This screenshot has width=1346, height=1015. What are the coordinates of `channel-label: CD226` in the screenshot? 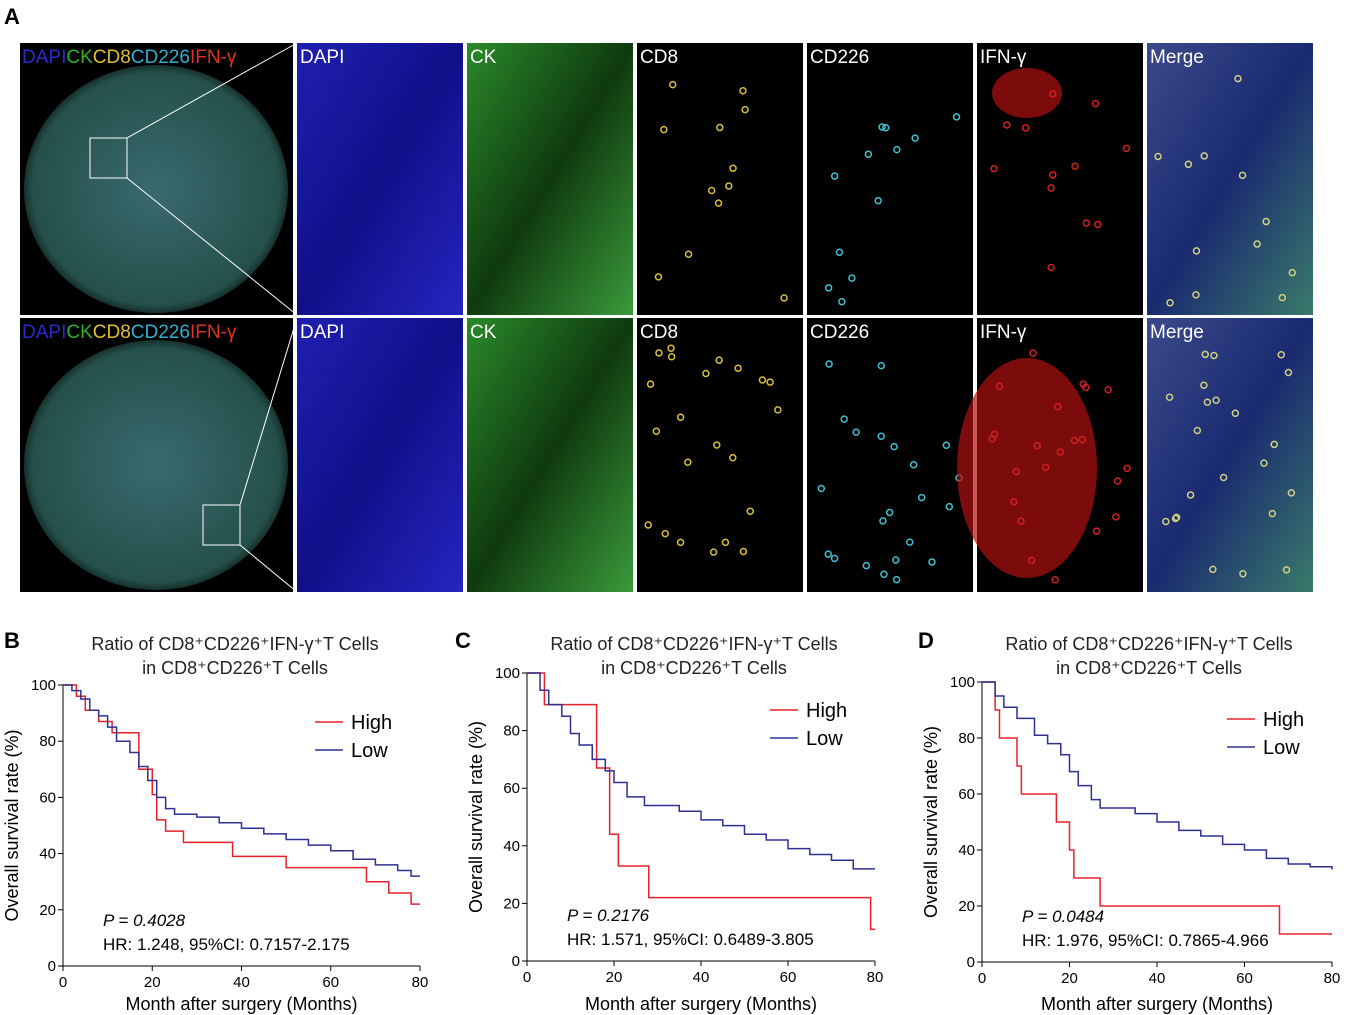 It's located at (839, 332).